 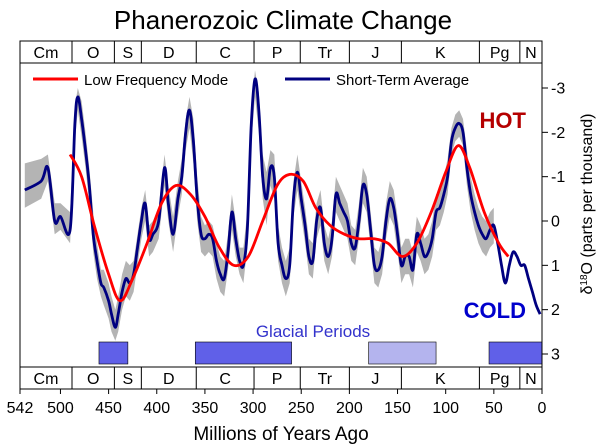 What do you see at coordinates (558, 89) in the screenshot?
I see `y-tick-label-0: -3` at bounding box center [558, 89].